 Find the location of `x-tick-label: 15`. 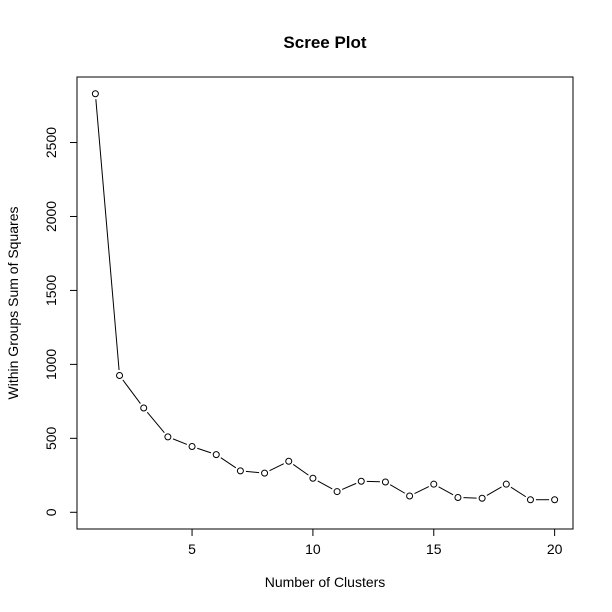

x-tick-label: 15 is located at coordinates (434, 549).